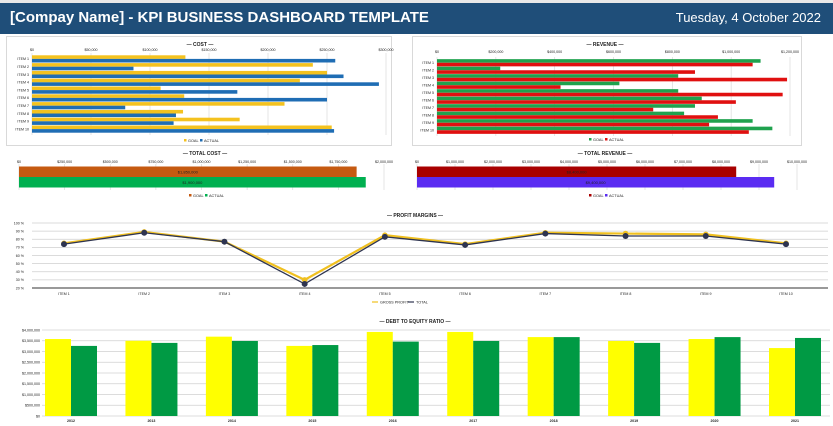 The height and width of the screenshot is (426, 833). Describe the element at coordinates (422, 302) in the screenshot. I see `legend-label: TOTAL` at that location.